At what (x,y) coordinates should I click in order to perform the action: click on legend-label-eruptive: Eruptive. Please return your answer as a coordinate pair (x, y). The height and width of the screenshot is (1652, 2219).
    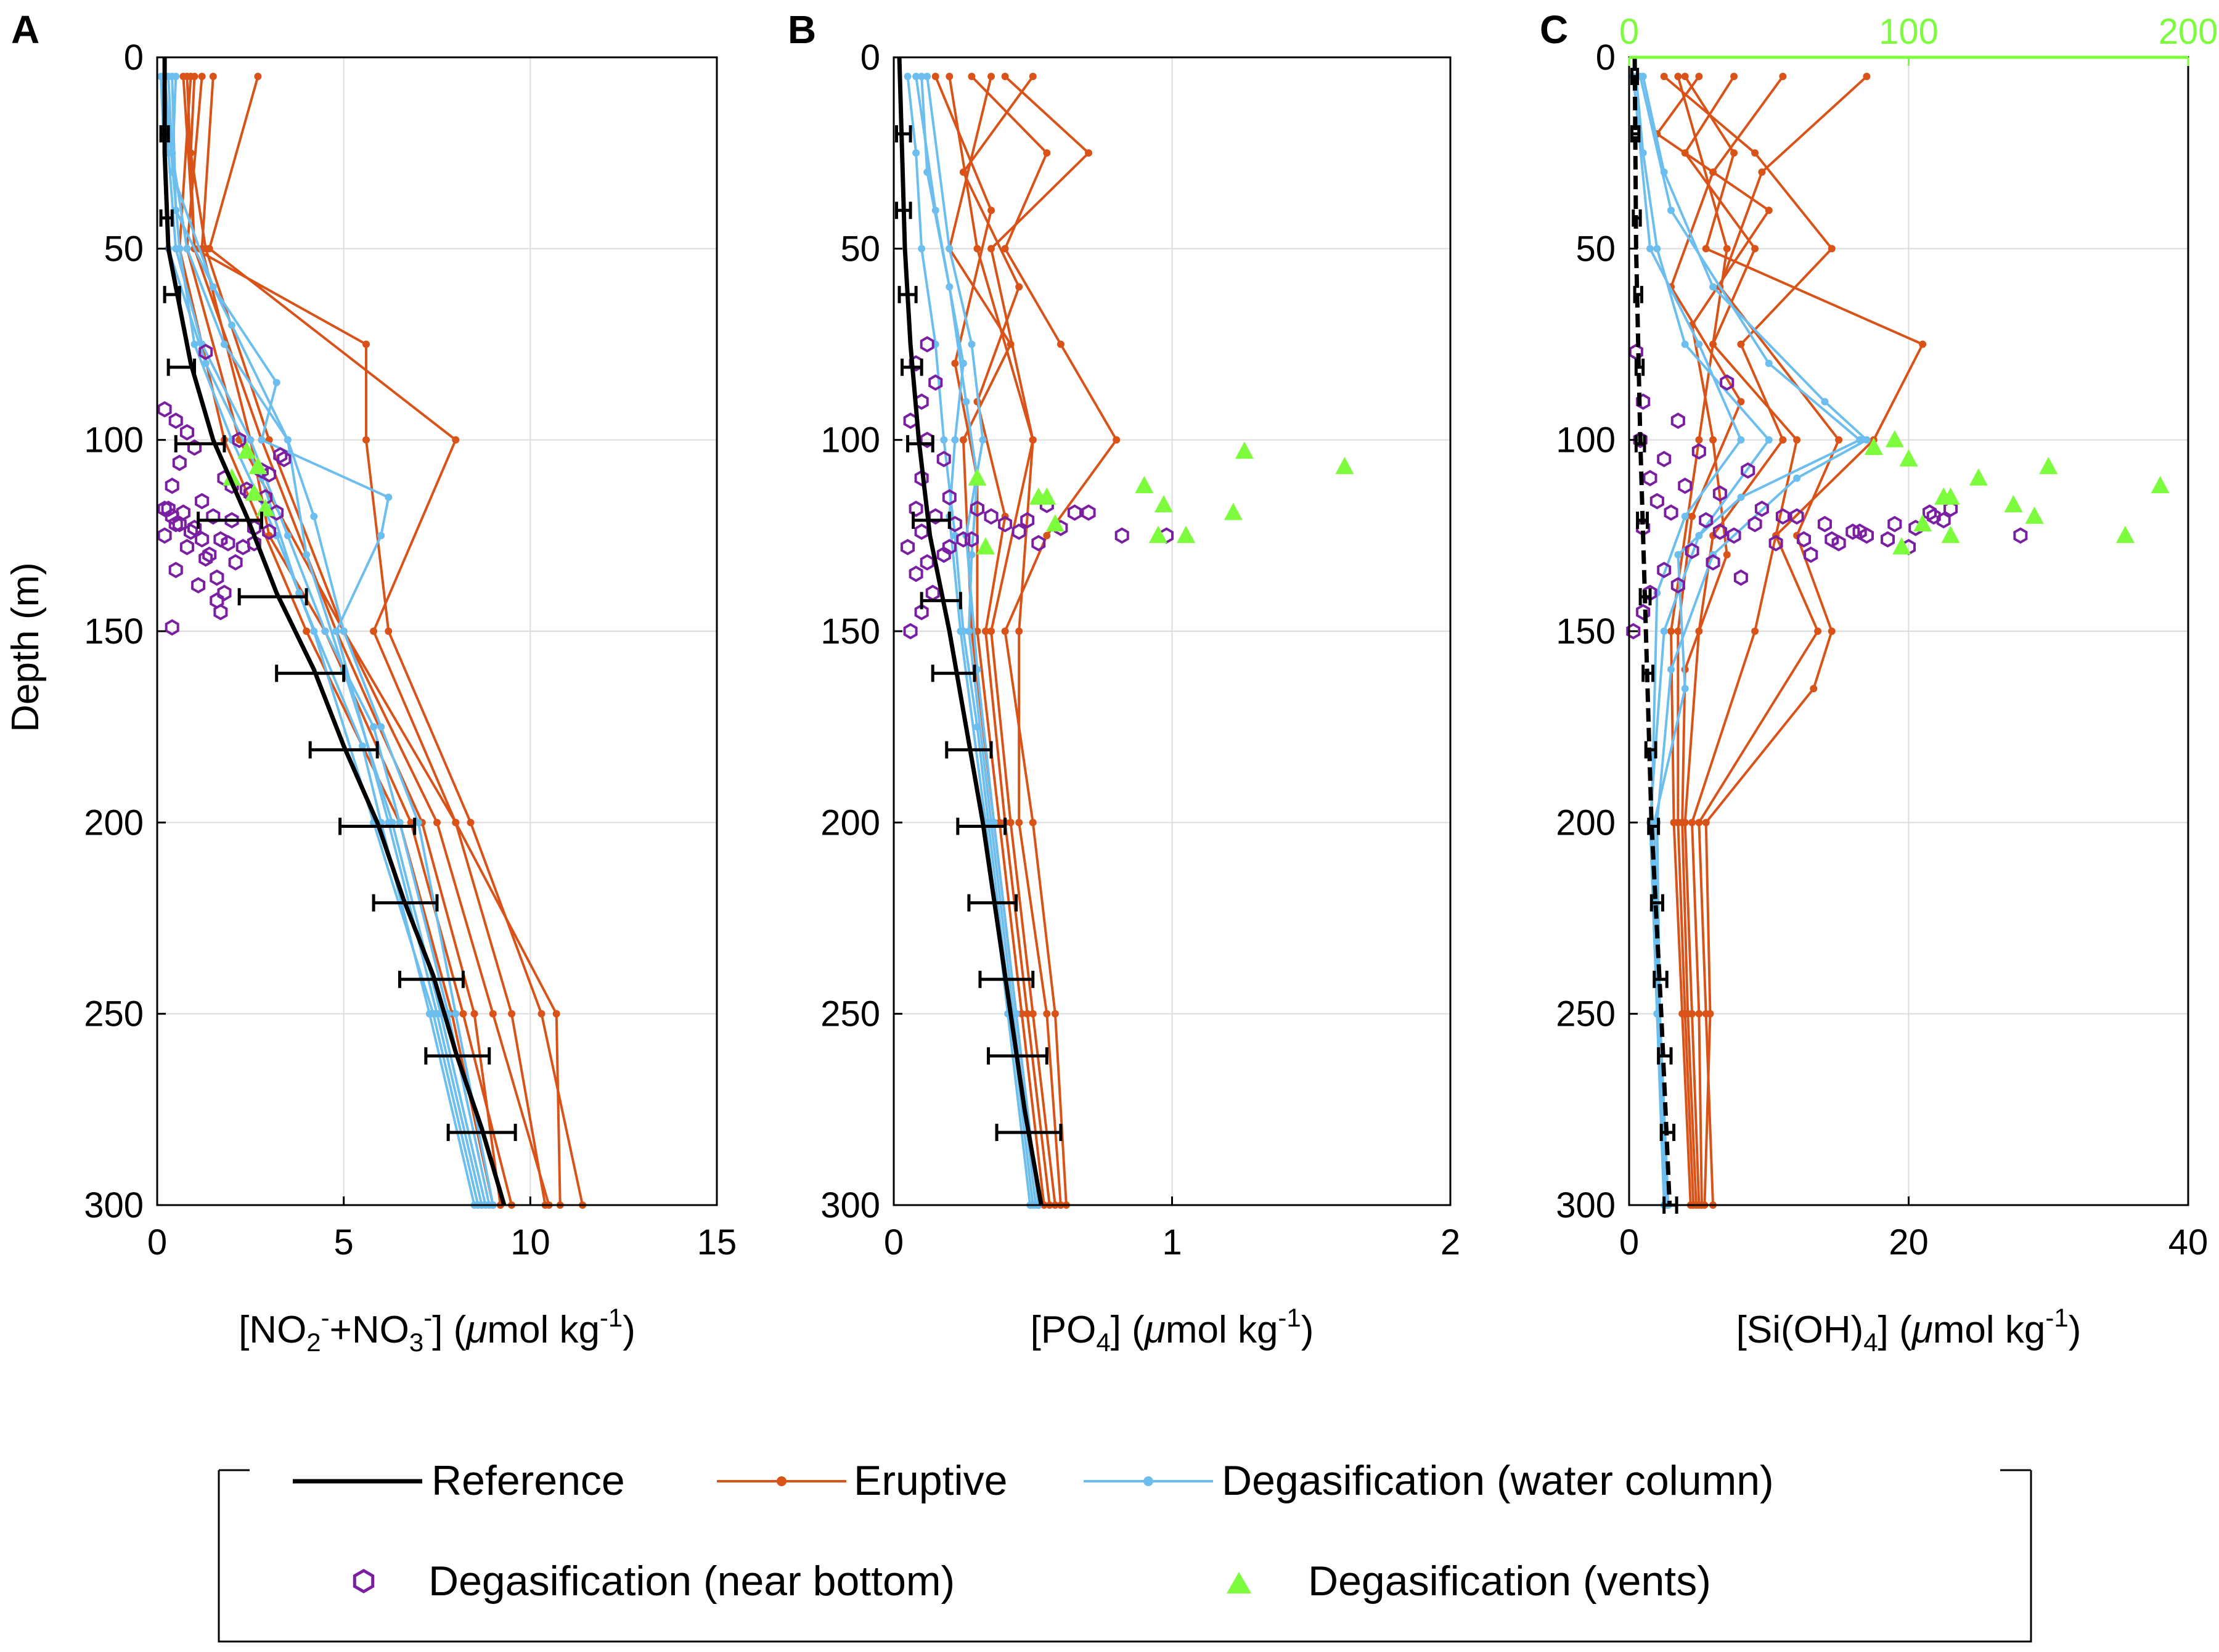
    Looking at the image, I should click on (931, 1480).